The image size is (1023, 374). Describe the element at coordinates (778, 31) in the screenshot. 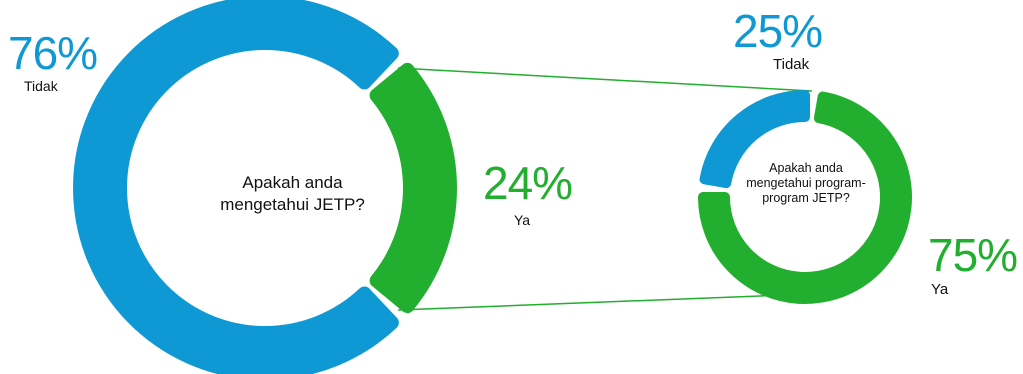

I see `small-tidak-pct: 25%` at that location.